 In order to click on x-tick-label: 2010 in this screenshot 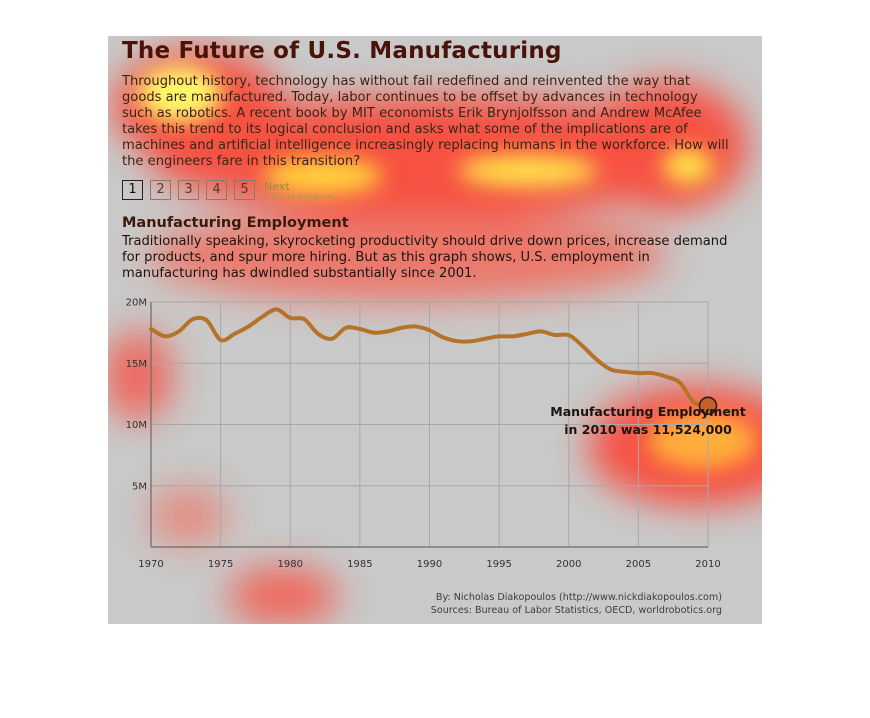, I will do `click(707, 564)`.